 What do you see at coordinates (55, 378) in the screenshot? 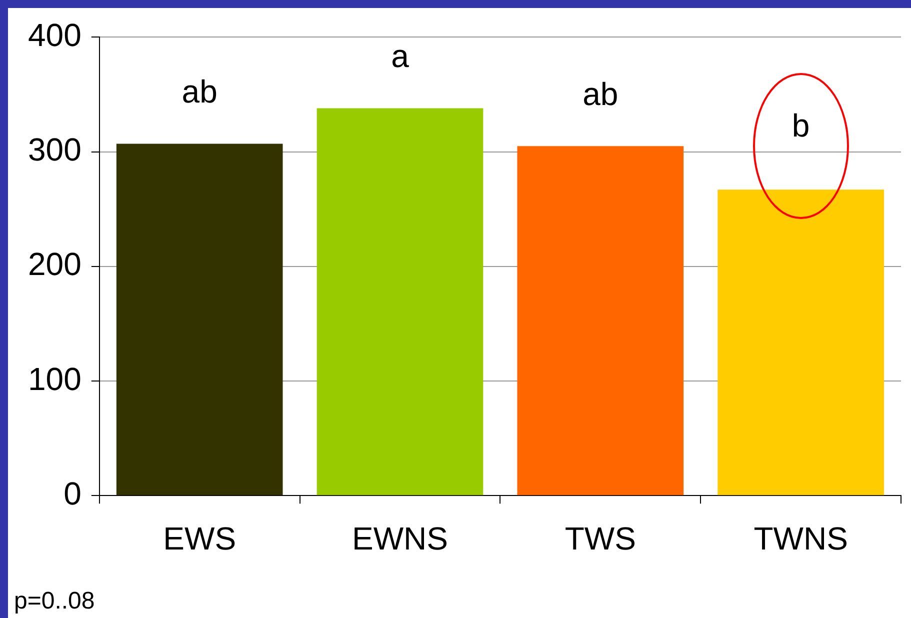
I see `y-tick-label: 100` at bounding box center [55, 378].